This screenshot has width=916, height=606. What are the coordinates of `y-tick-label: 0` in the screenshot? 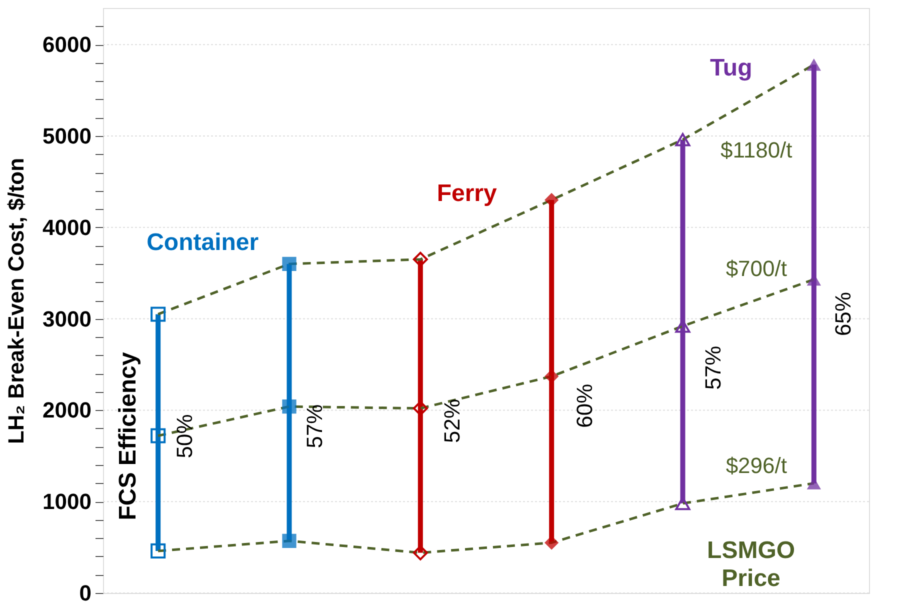 It's located at (85, 593).